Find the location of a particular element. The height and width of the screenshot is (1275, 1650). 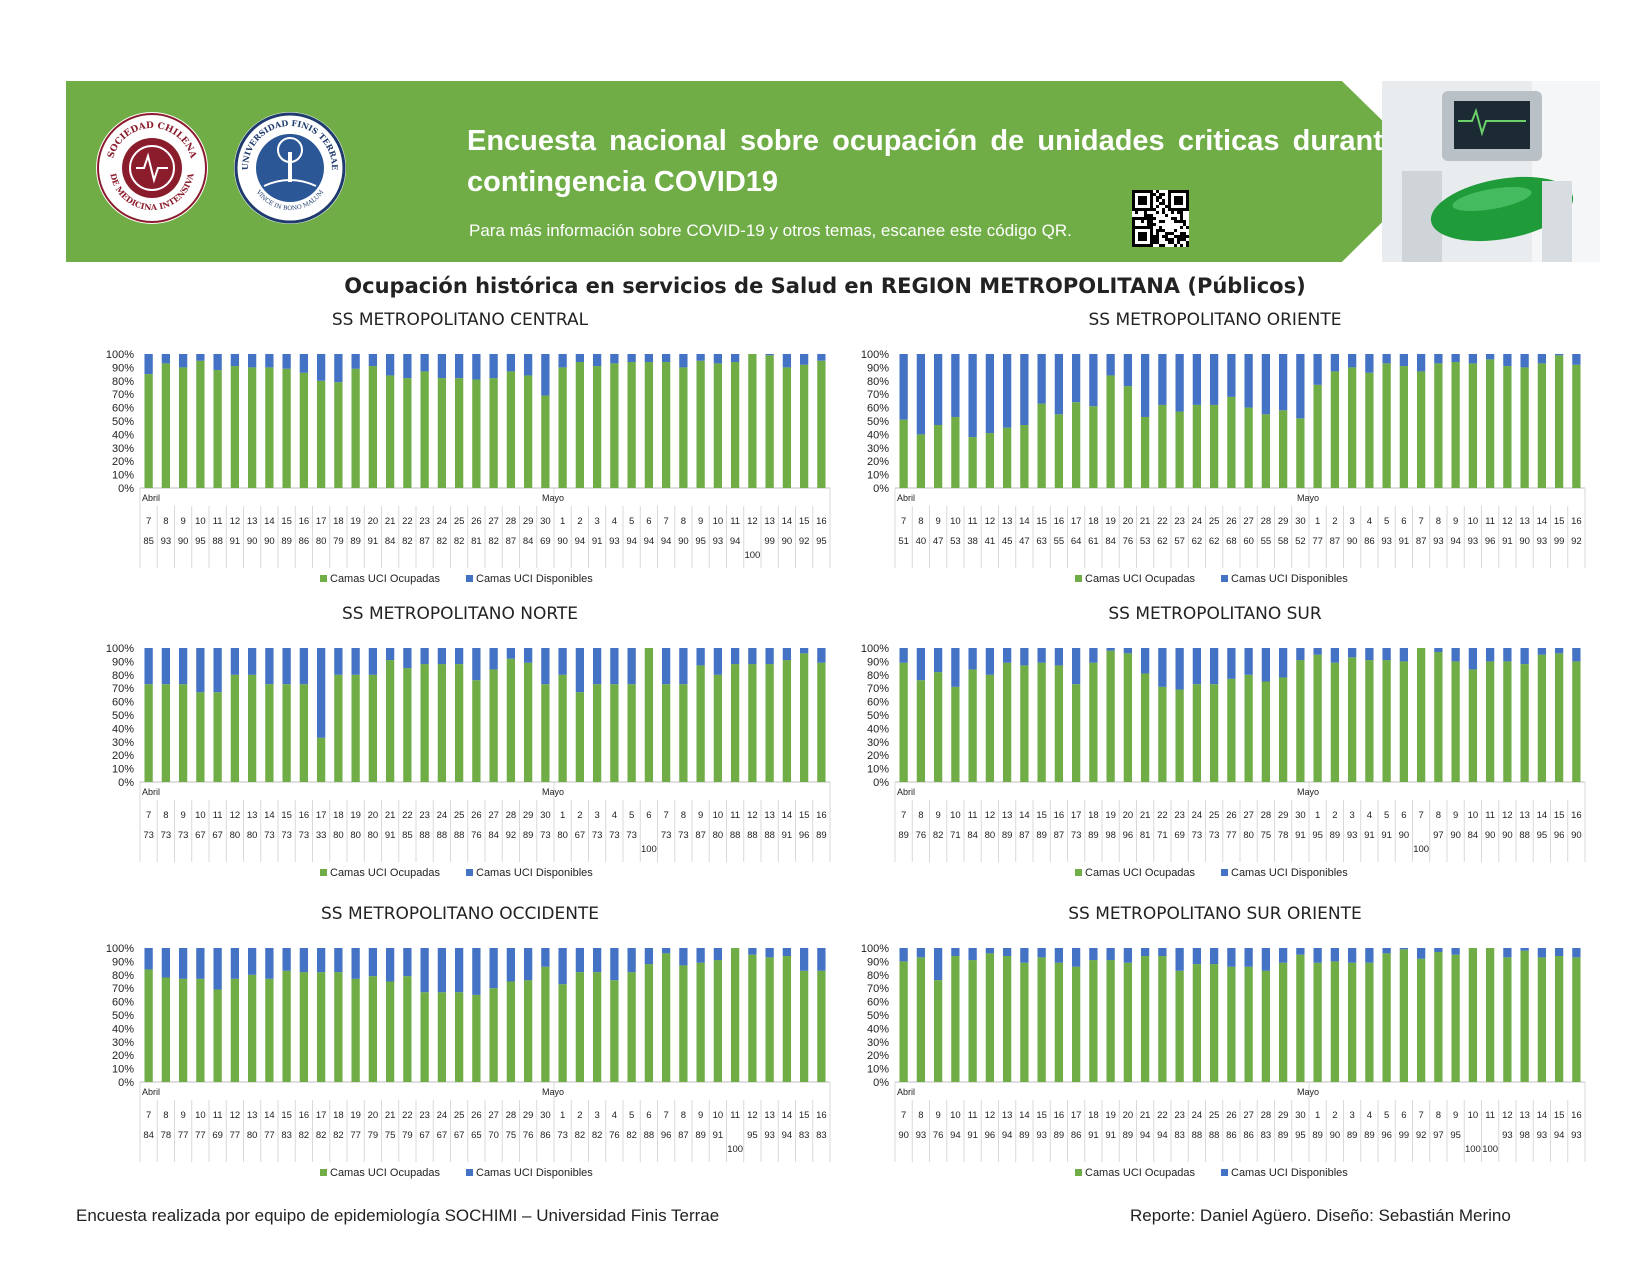

qr-code-icon is located at coordinates (1160, 218).